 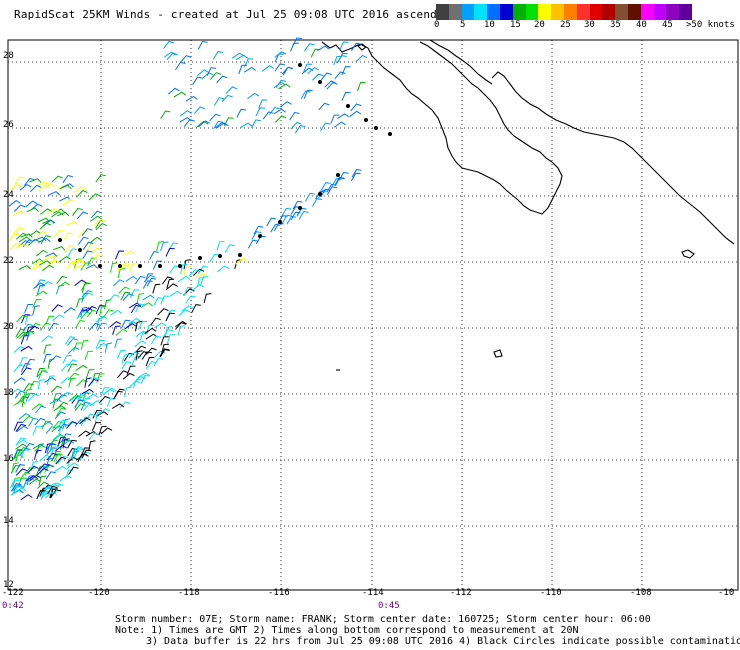 What do you see at coordinates (585, 27) in the screenshot?
I see `colorbar-labels: 0 5 10 15 20 25 30 35 40 45 >50 knots` at bounding box center [585, 27].